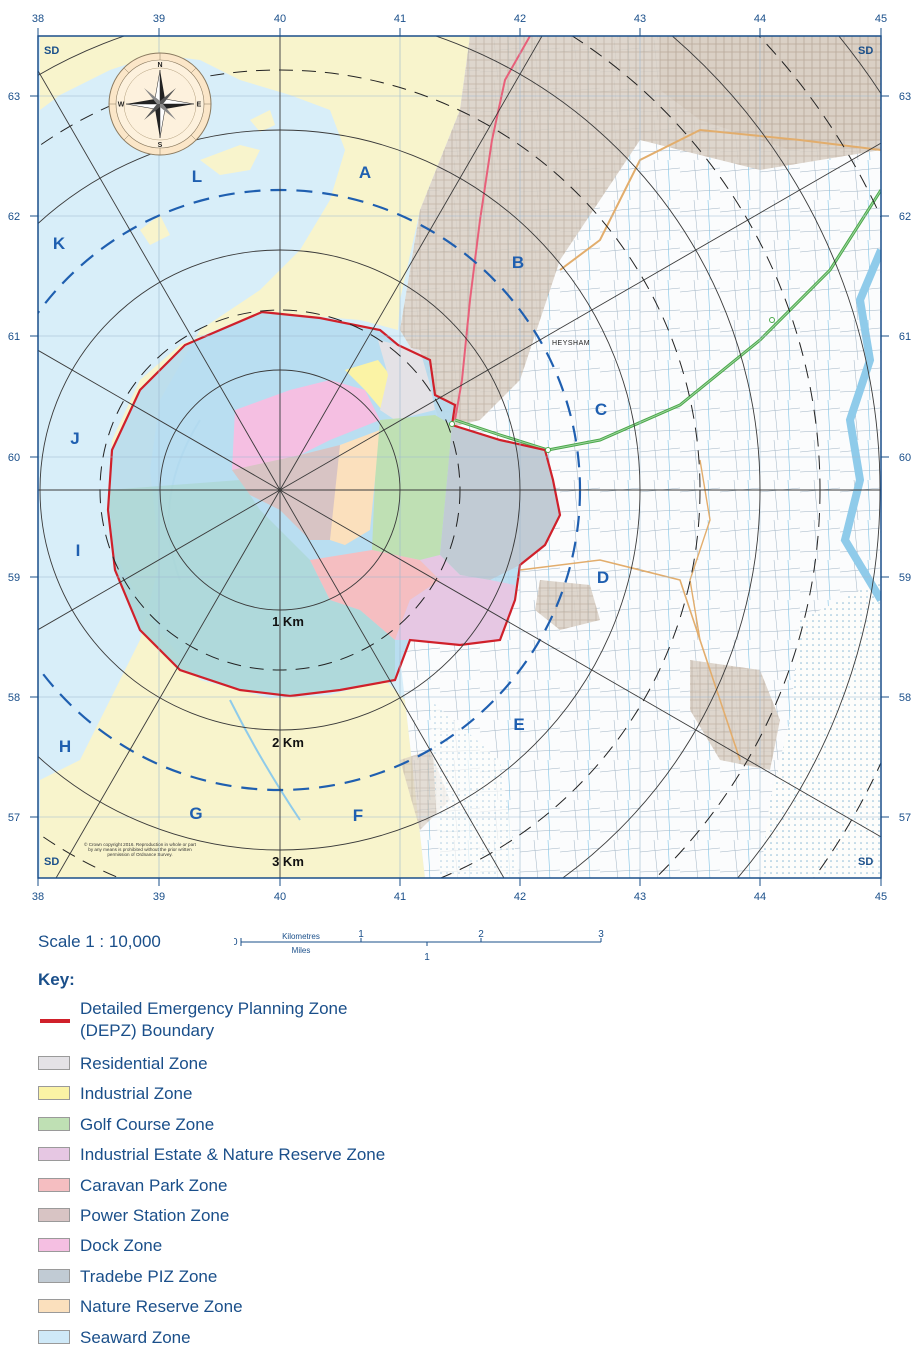 The width and height of the screenshot is (922, 1358). Describe the element at coordinates (301, 950) in the screenshot. I see `scale-miles-label: Miles` at that location.